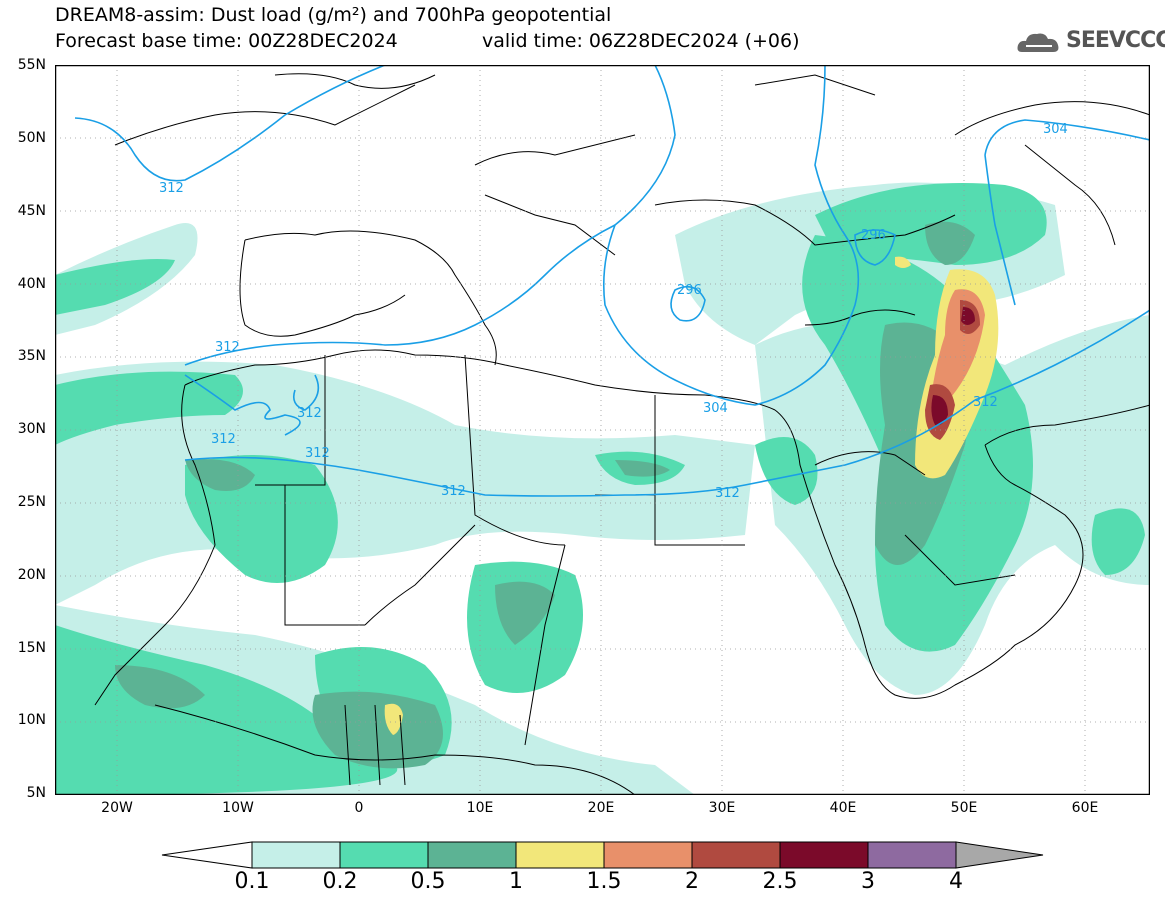 The height and width of the screenshot is (907, 1165). Describe the element at coordinates (31, 138) in the screenshot. I see `lat-label: 50N` at that location.